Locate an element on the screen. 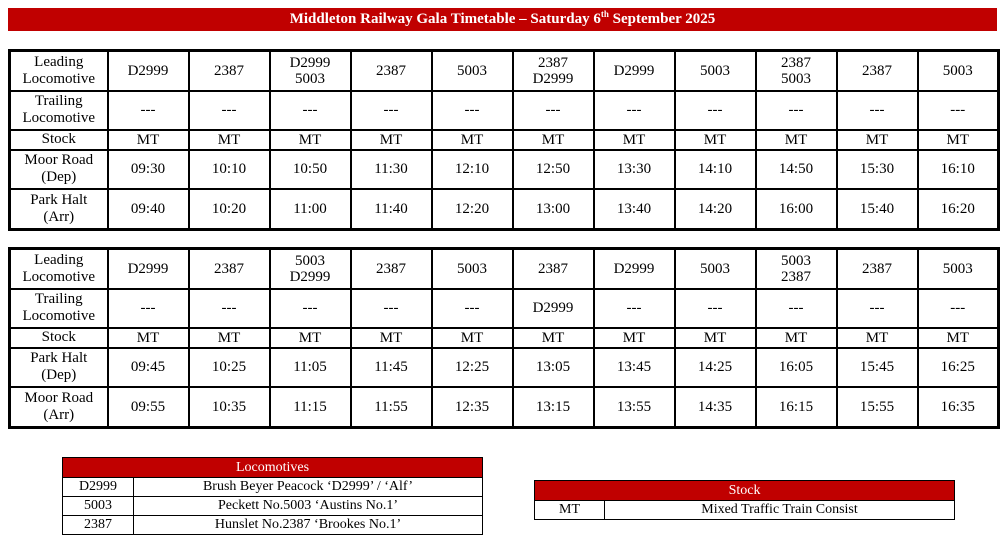  cell: 10:50 is located at coordinates (310, 169).